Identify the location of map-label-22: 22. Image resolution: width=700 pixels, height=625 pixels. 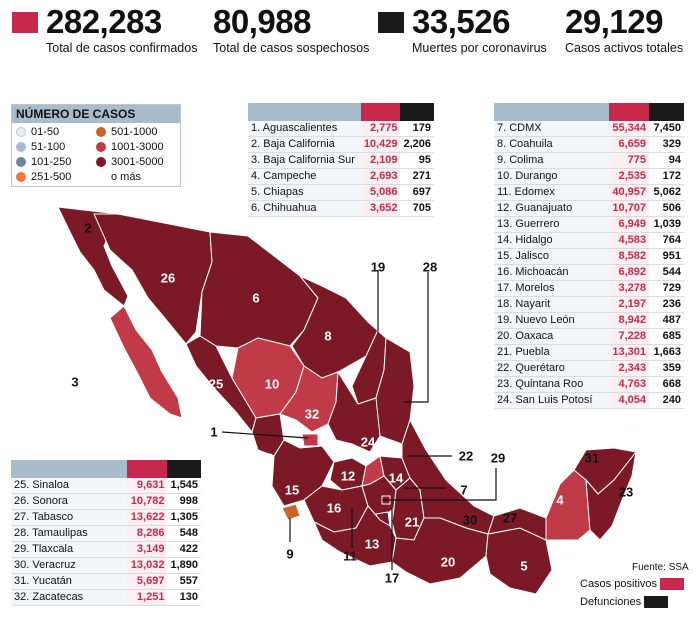
(466, 456).